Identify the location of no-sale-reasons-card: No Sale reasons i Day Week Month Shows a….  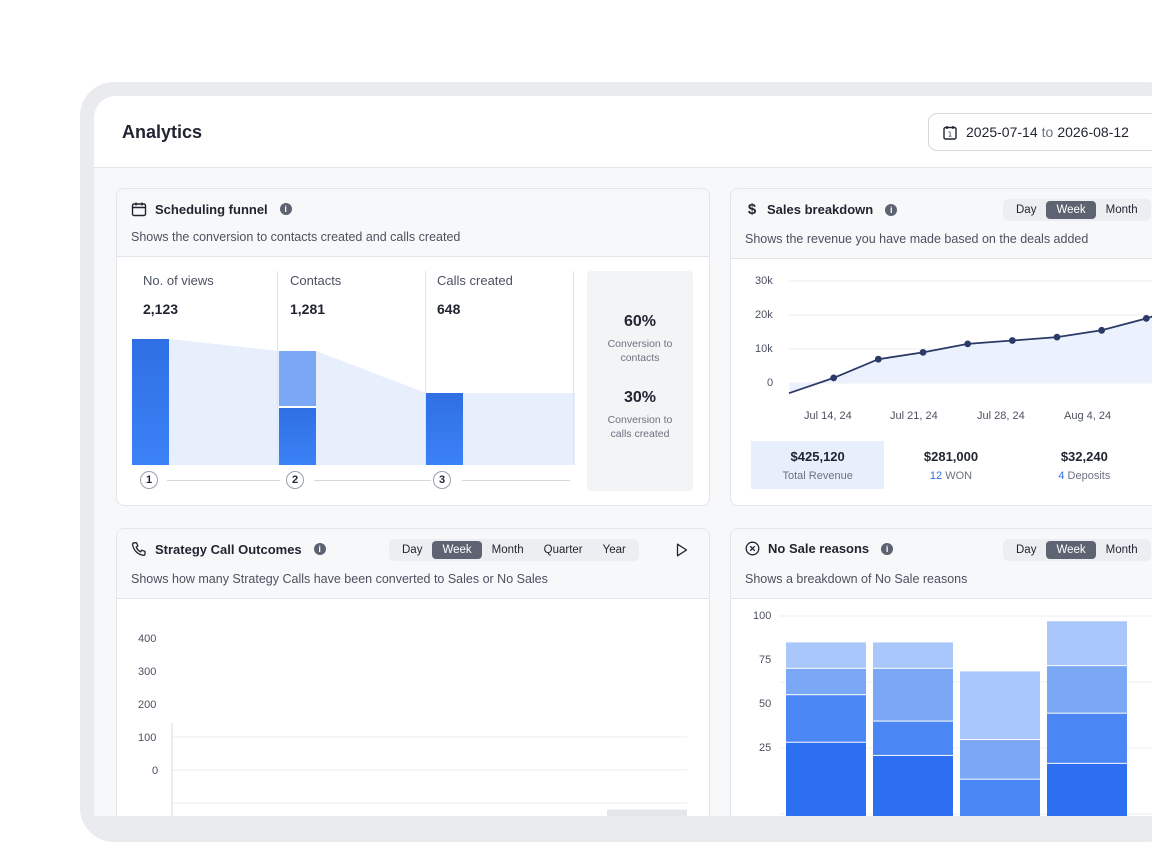
(941, 672).